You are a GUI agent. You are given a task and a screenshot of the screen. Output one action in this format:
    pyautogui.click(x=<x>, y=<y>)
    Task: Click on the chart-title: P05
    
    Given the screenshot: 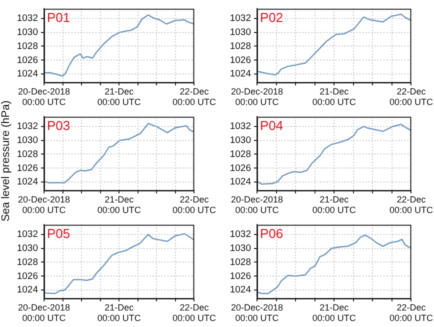 What is the action you would take?
    pyautogui.click(x=58, y=233)
    